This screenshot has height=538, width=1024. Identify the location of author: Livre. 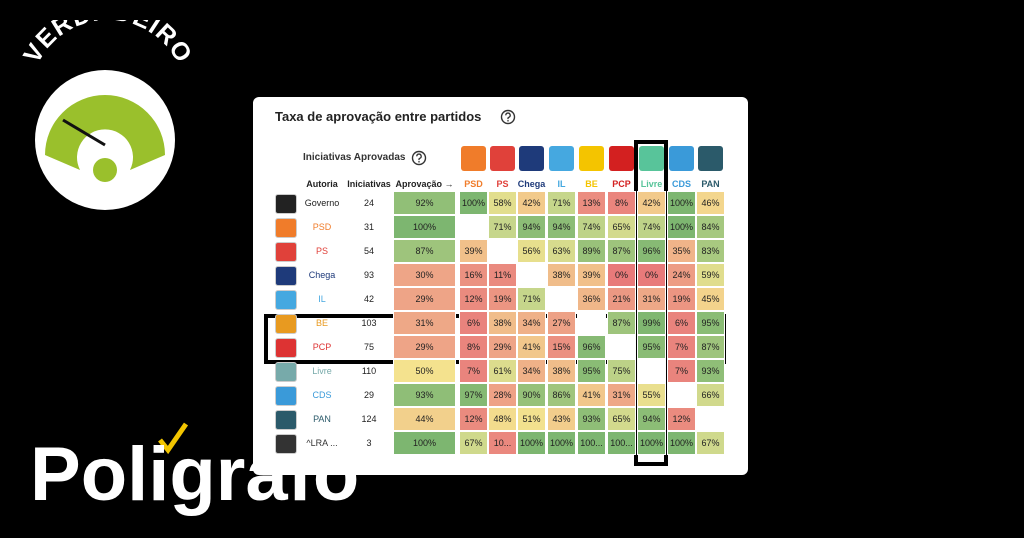
(322, 371).